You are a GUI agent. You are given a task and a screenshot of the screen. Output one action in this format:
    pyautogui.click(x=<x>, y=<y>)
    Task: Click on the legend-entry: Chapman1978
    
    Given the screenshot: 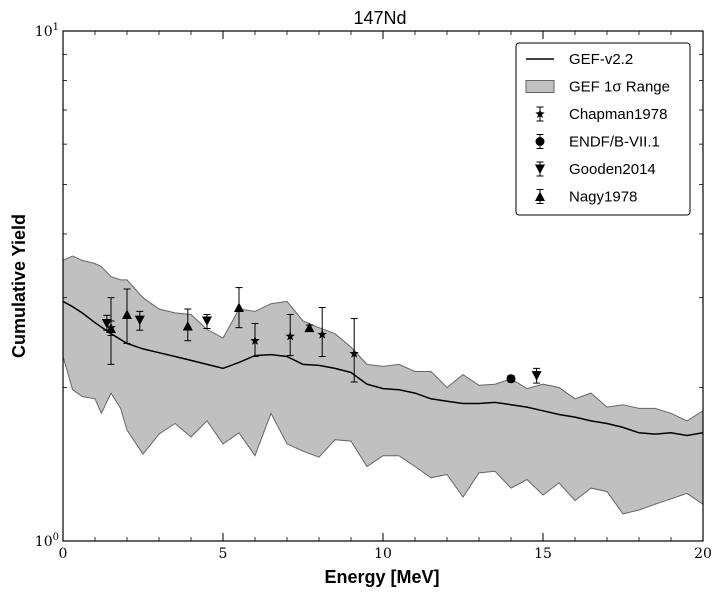 What is the action you would take?
    pyautogui.click(x=601, y=114)
    